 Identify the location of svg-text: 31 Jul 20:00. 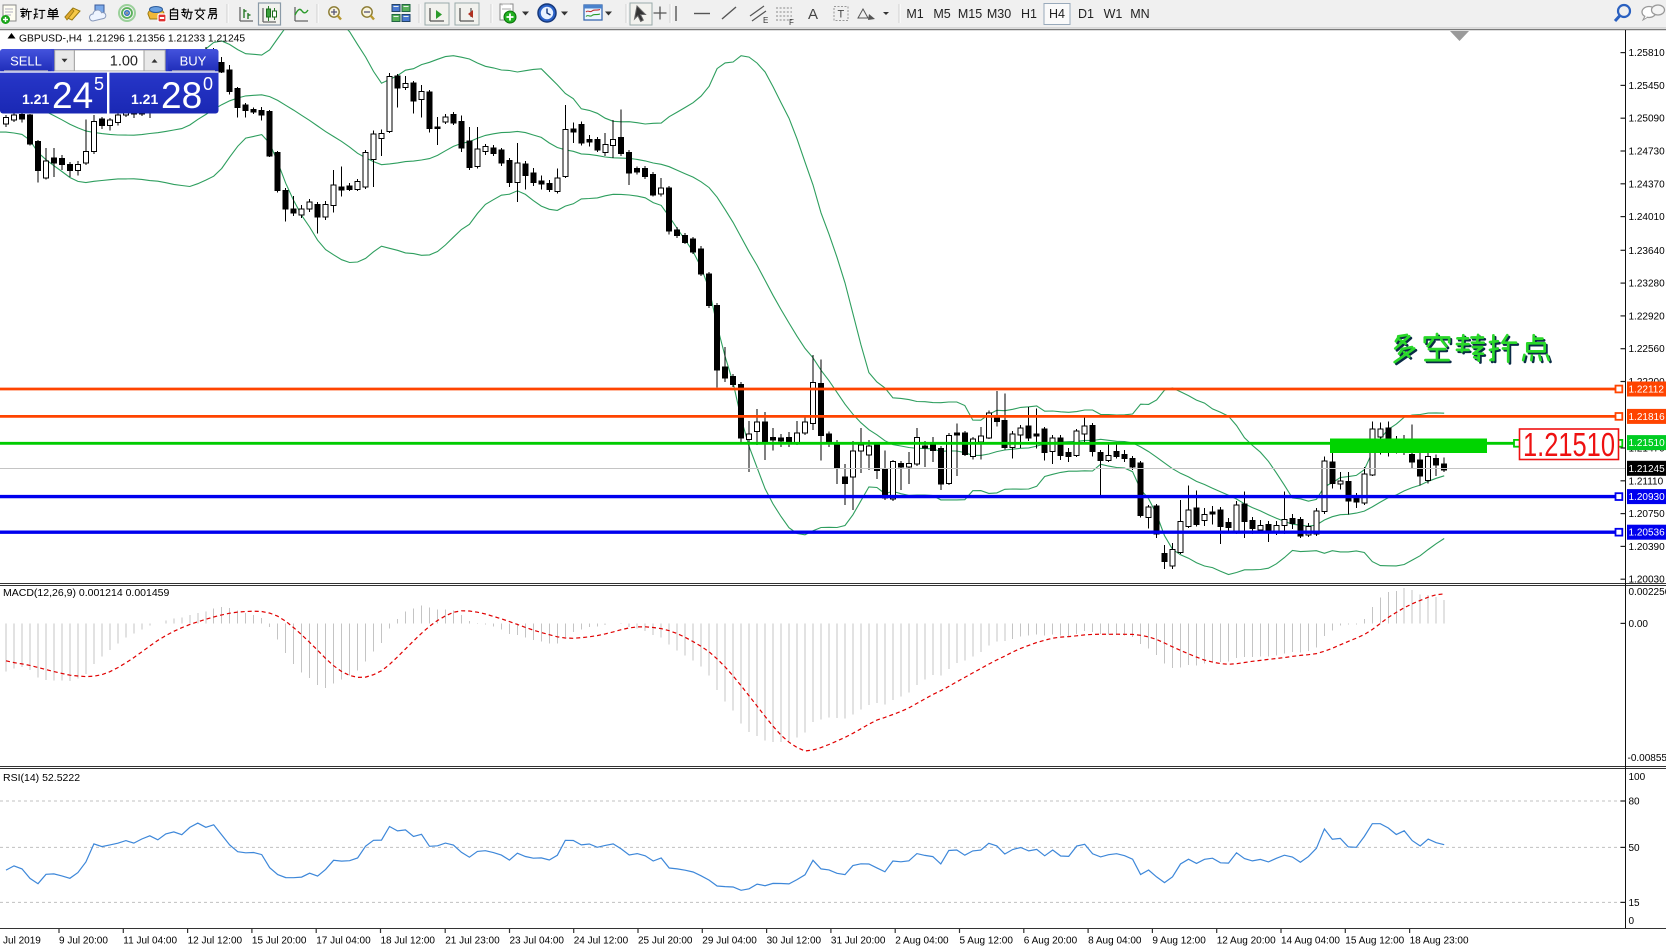
(858, 941).